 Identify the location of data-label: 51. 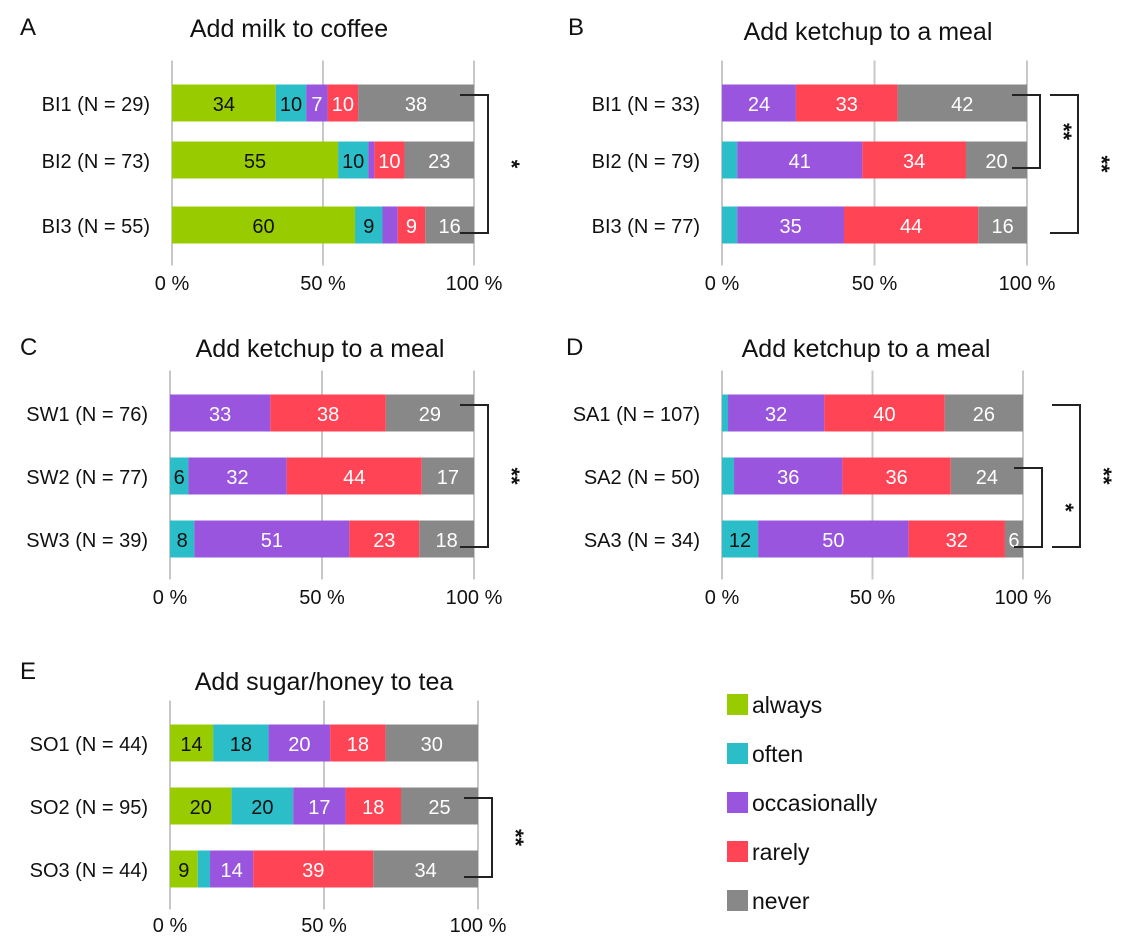
(272, 541).